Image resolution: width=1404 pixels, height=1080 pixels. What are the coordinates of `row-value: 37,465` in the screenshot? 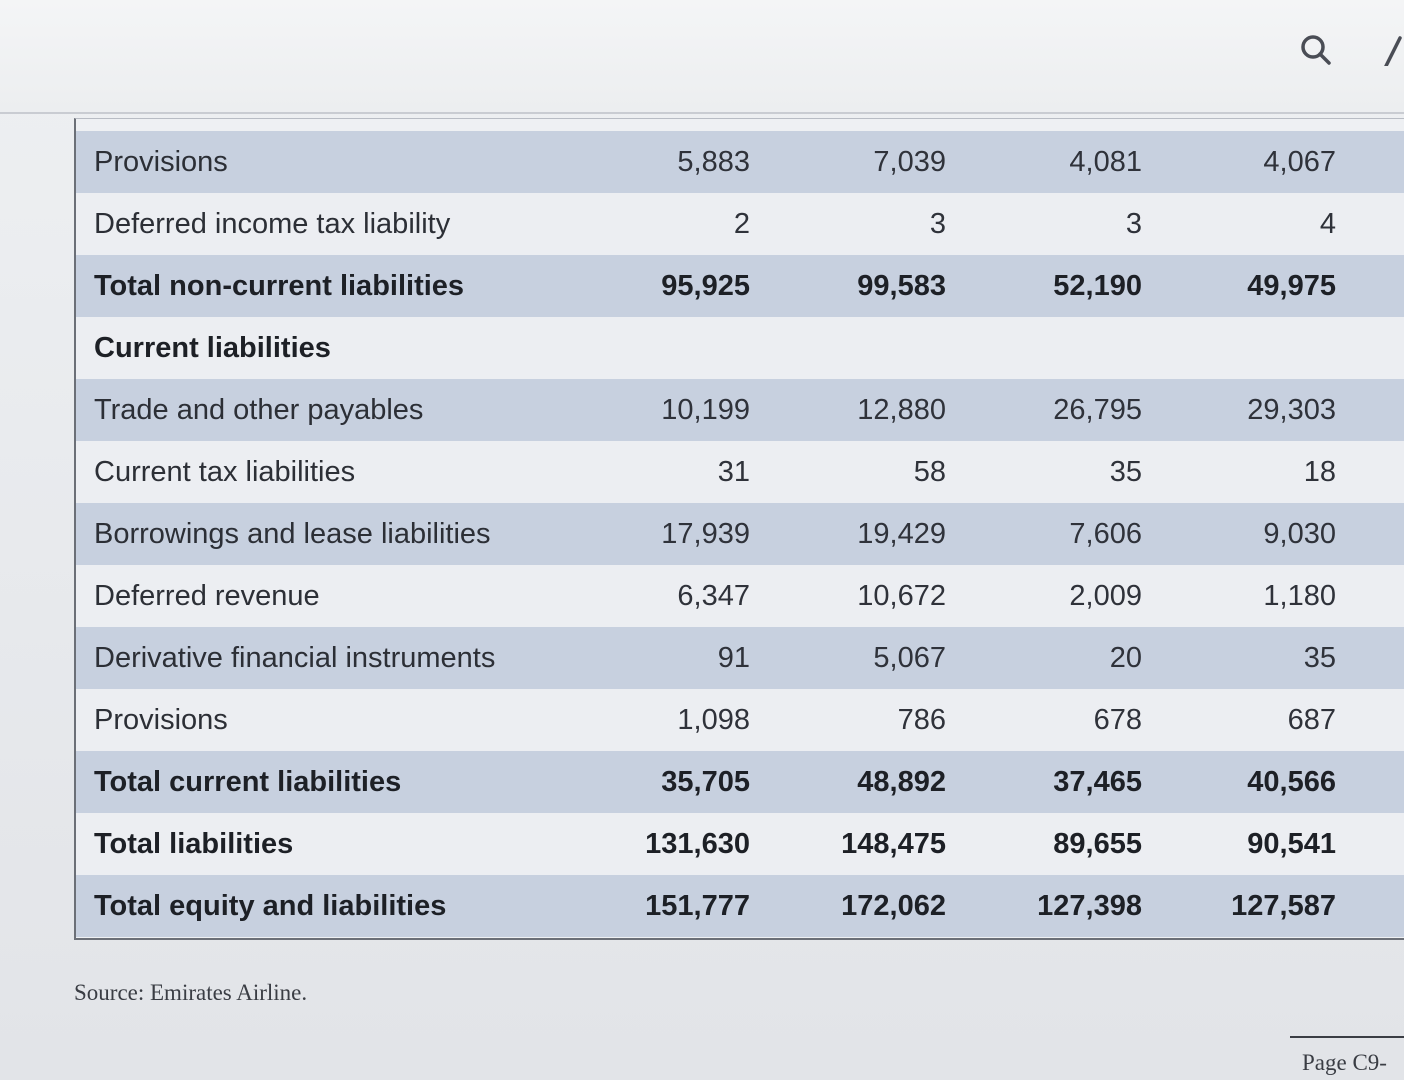 It's located at (1097, 782).